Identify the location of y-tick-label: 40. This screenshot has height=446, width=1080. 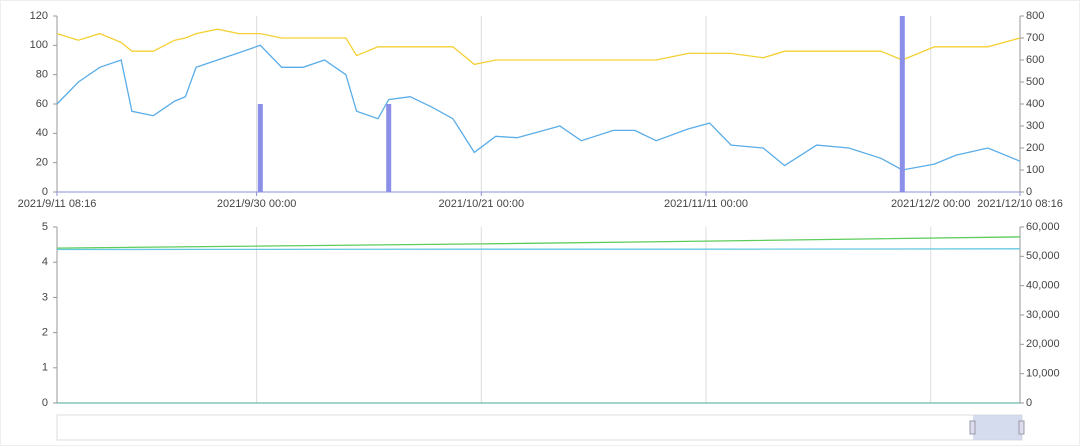
(42, 133).